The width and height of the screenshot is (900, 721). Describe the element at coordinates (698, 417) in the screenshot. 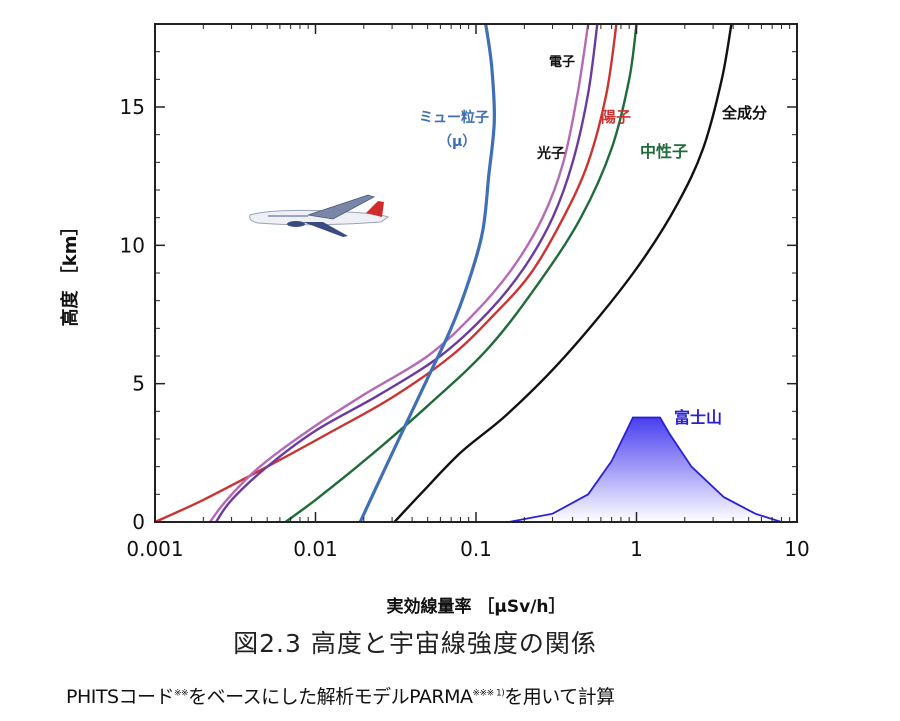

I see `label-fuji: 富士山` at that location.